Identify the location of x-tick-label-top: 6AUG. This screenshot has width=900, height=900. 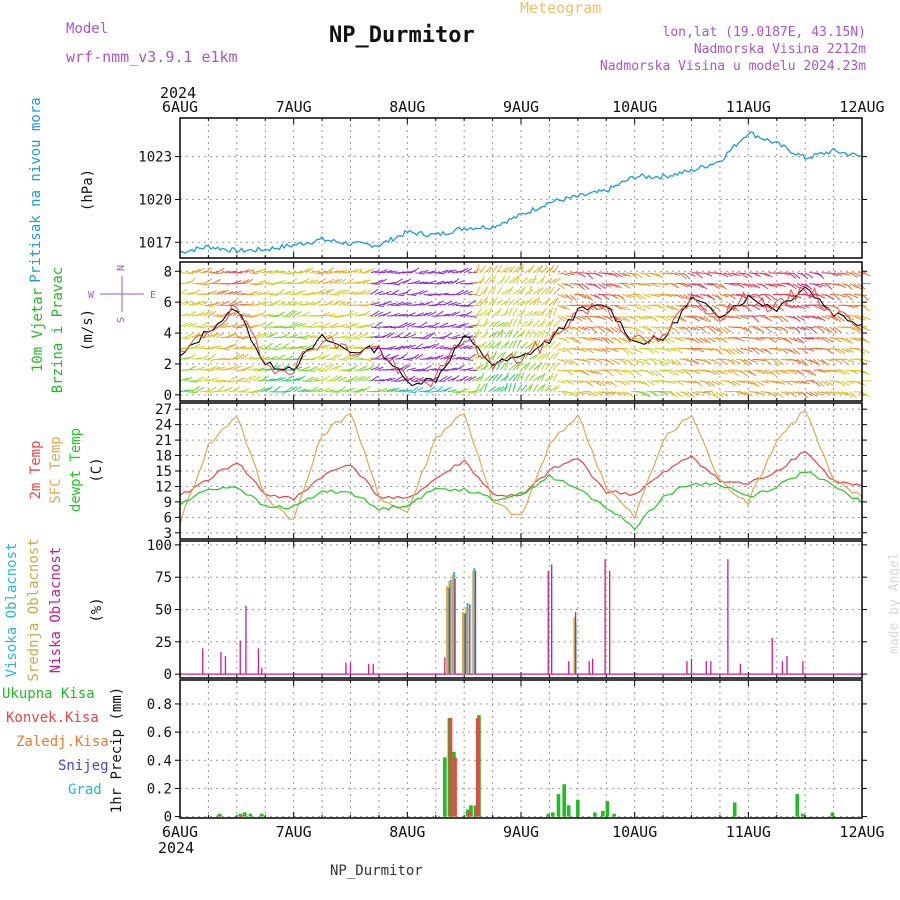
(180, 107).